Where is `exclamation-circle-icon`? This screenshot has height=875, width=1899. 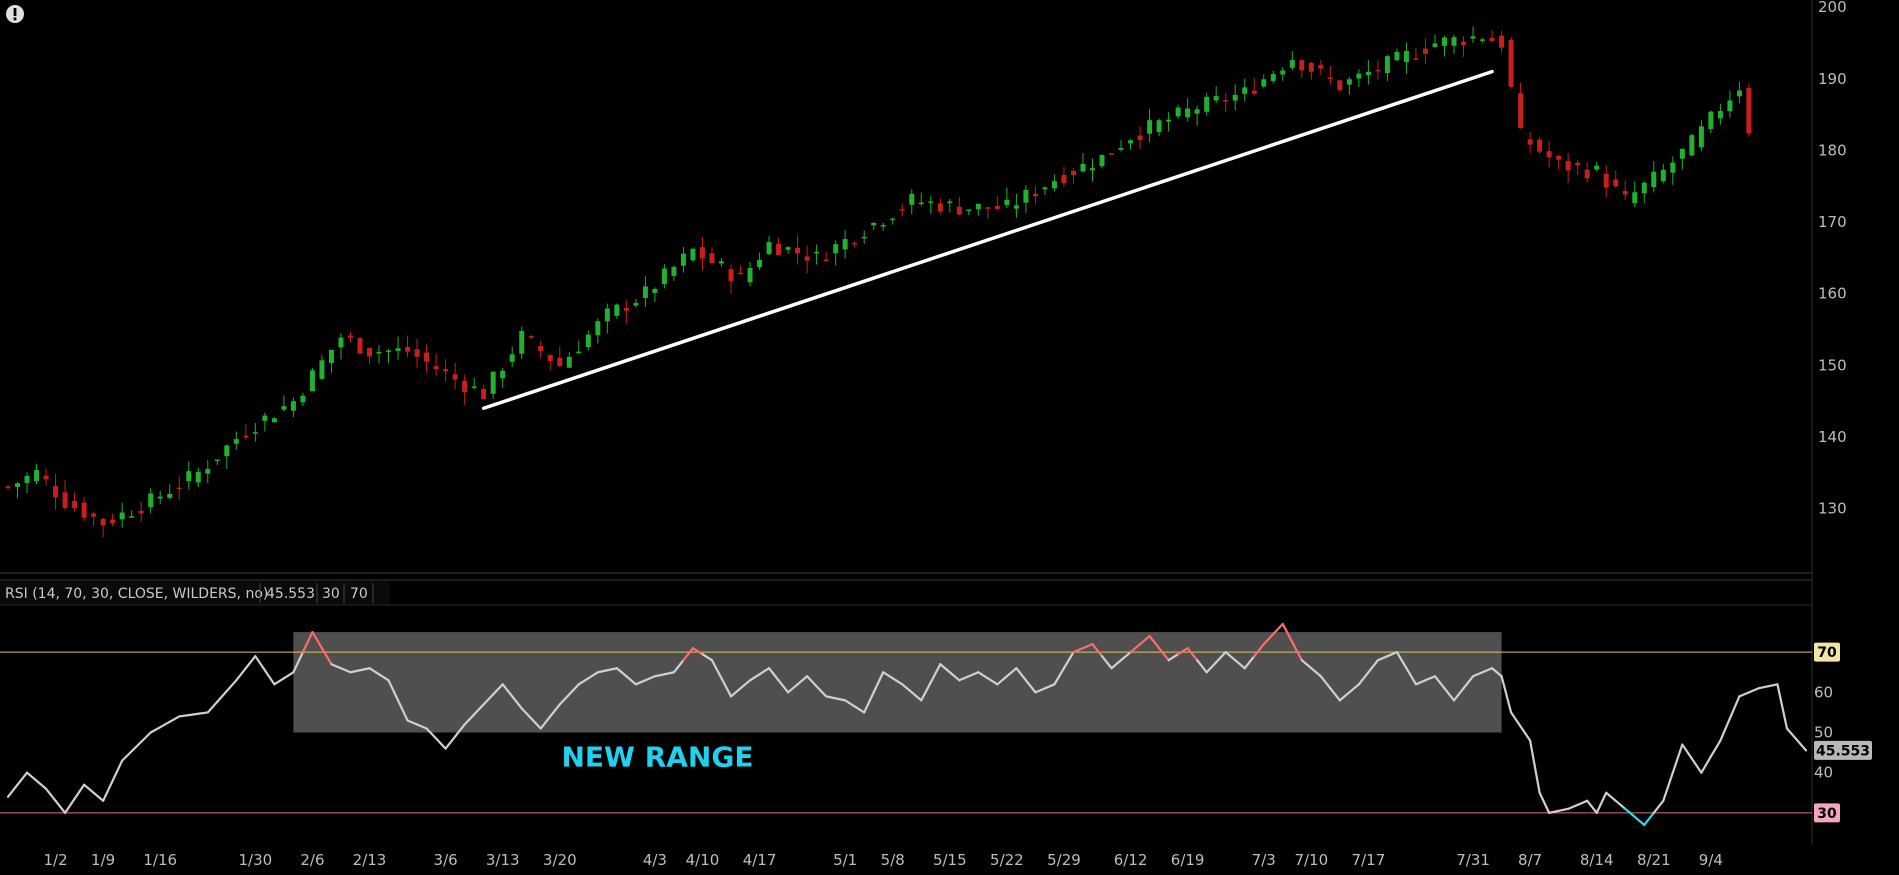 exclamation-circle-icon is located at coordinates (15, 14).